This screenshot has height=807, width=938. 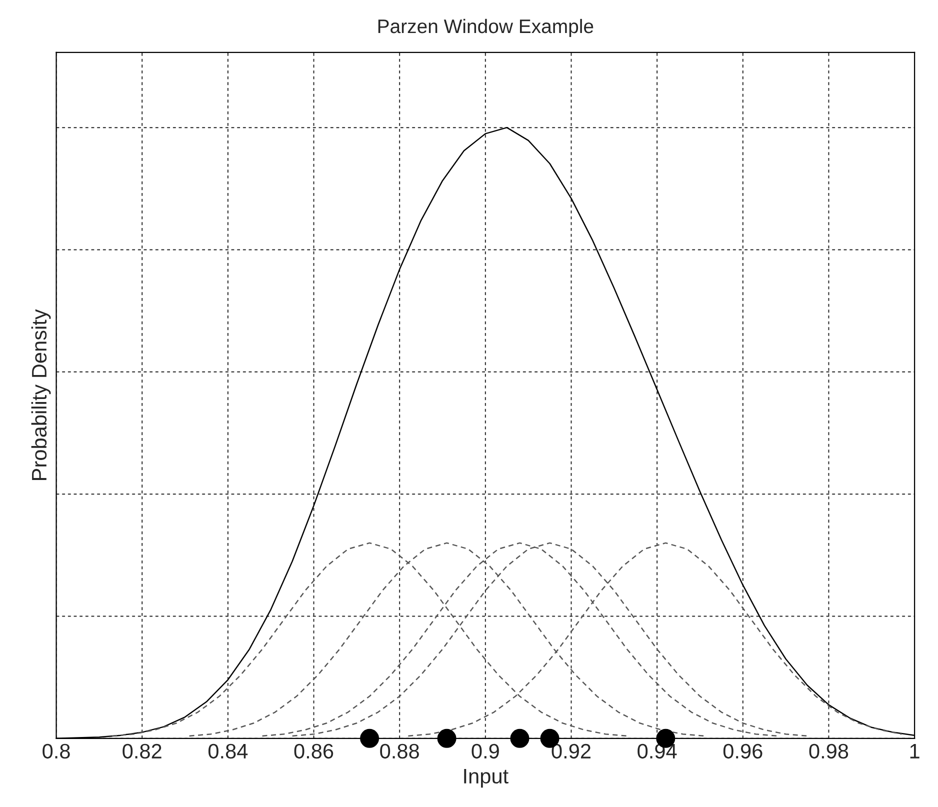 I want to click on x-tick-label: 0.8, so click(x=56, y=751).